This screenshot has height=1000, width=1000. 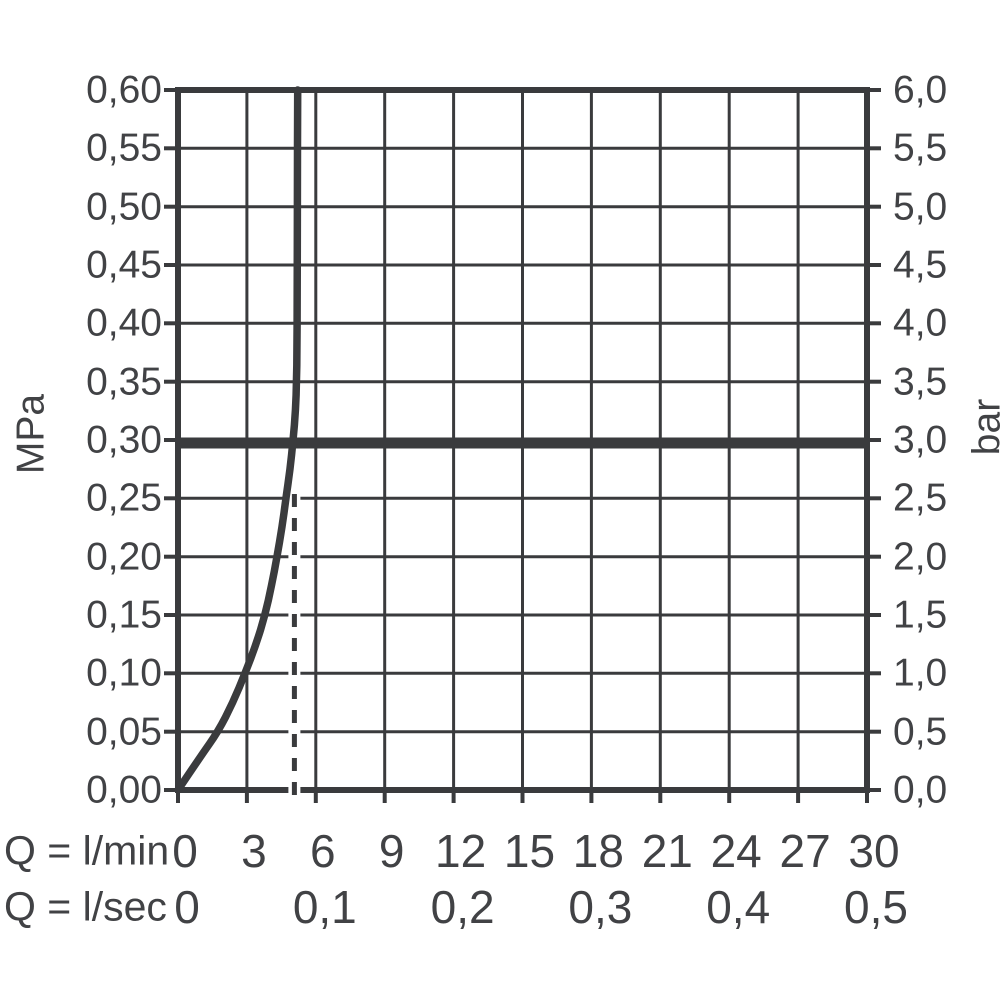 What do you see at coordinates (874, 851) in the screenshot?
I see `x-lmin-tick-label: 30` at bounding box center [874, 851].